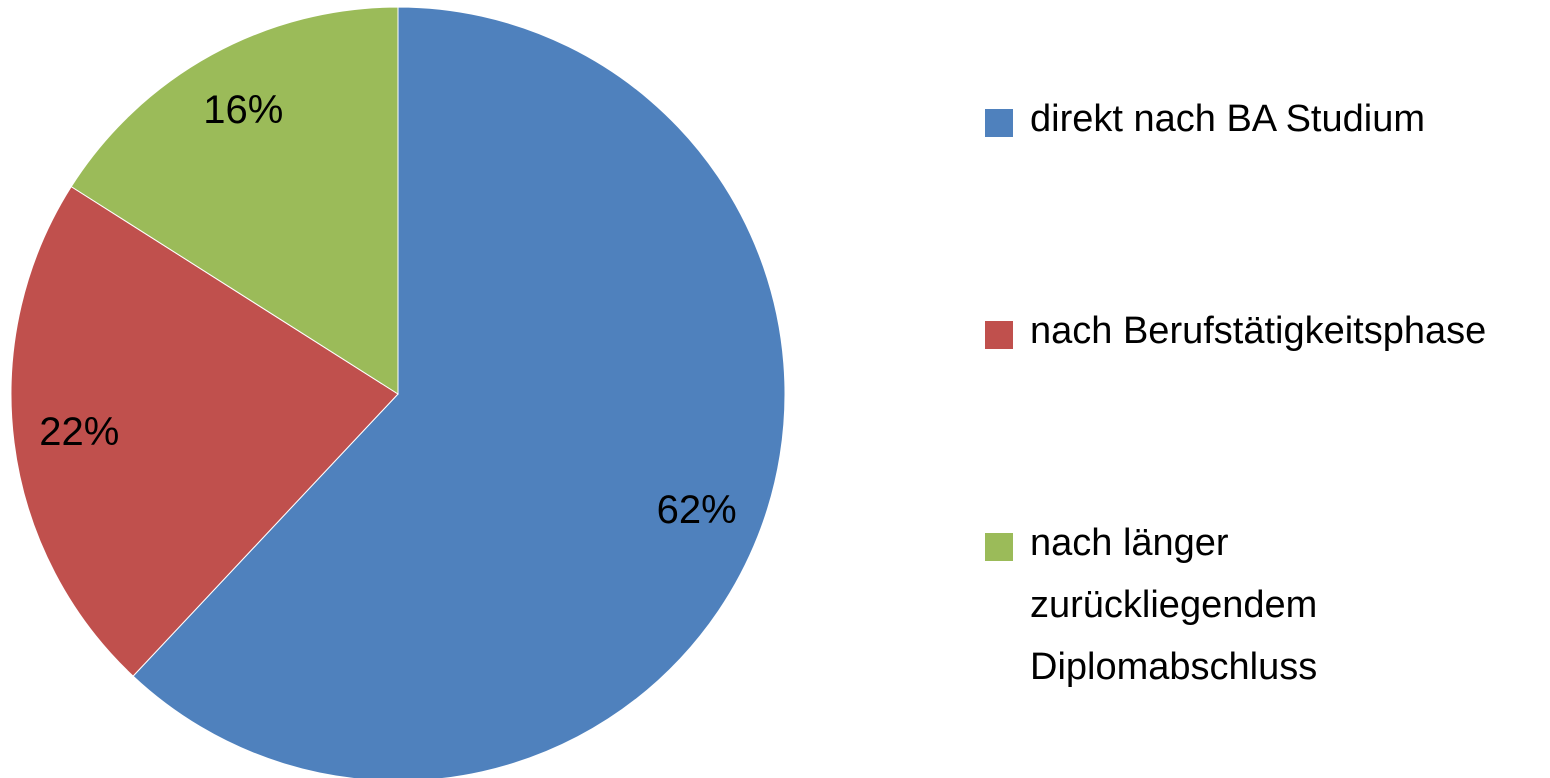 This screenshot has width=1550, height=778. I want to click on pie-slice, so click(234, 200).